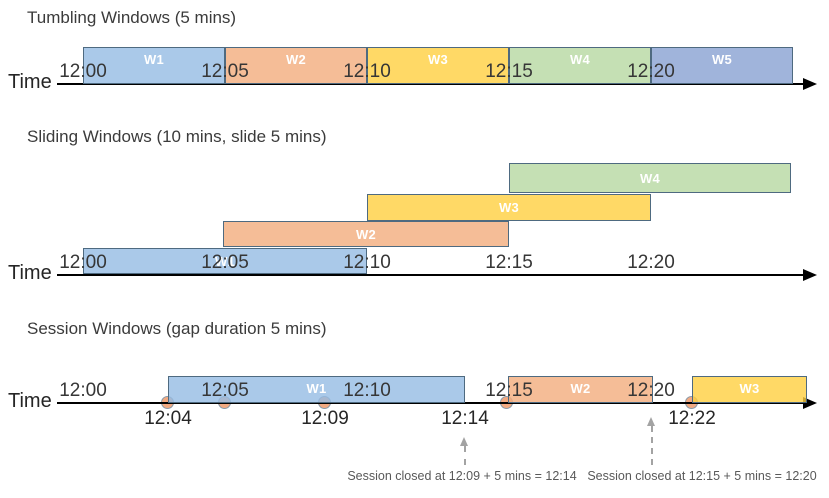 This screenshot has height=498, width=829. I want to click on tumbling-window-w3: W3, so click(438, 65).